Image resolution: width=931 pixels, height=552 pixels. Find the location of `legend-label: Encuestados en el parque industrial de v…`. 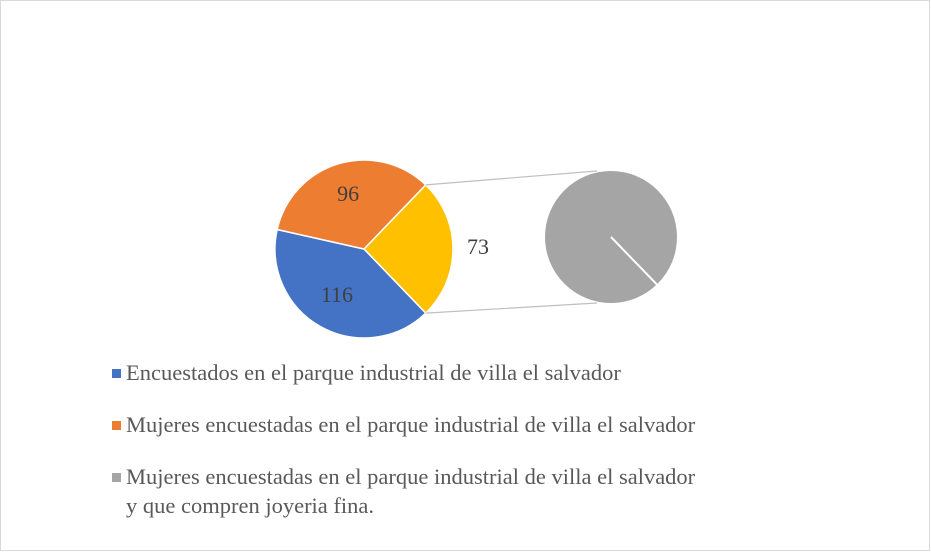

legend-label: Encuestados en el parque industrial de v… is located at coordinates (373, 372).